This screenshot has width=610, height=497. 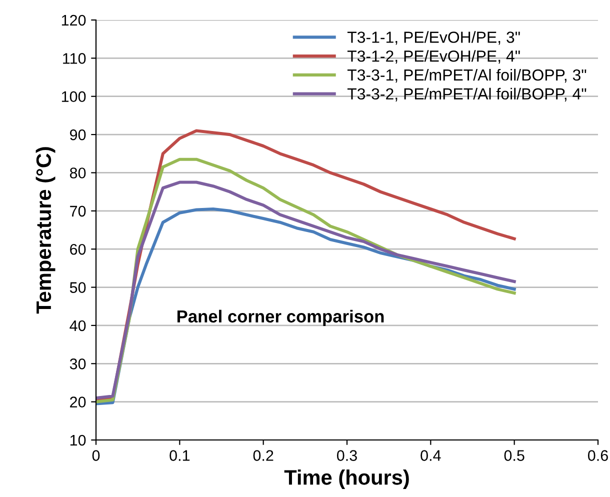 I want to click on legend-label: T3-3-2, PE/mPET/Al foil/BOPP, 4", so click(x=466, y=95).